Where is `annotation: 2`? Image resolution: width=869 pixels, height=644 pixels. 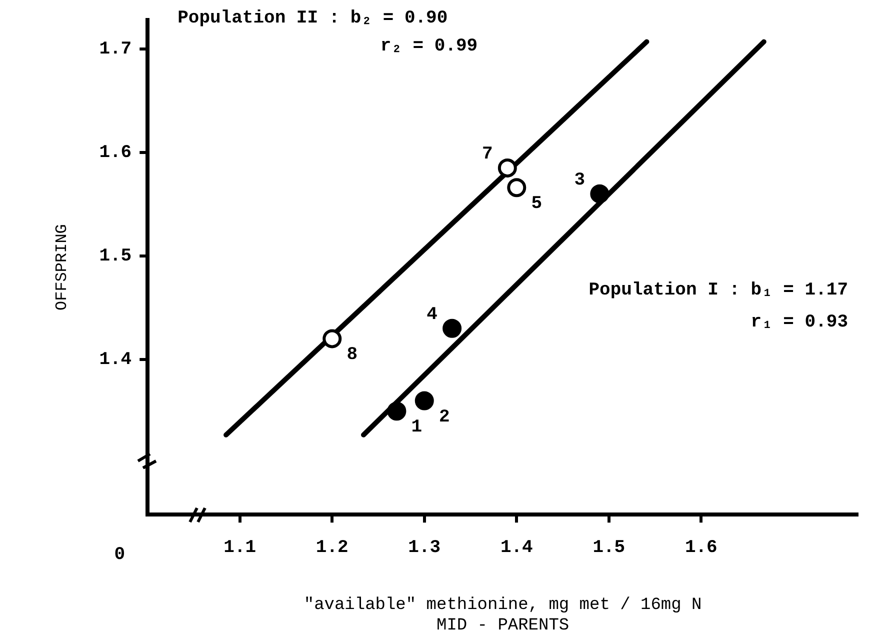
annotation: 2 is located at coordinates (444, 417).